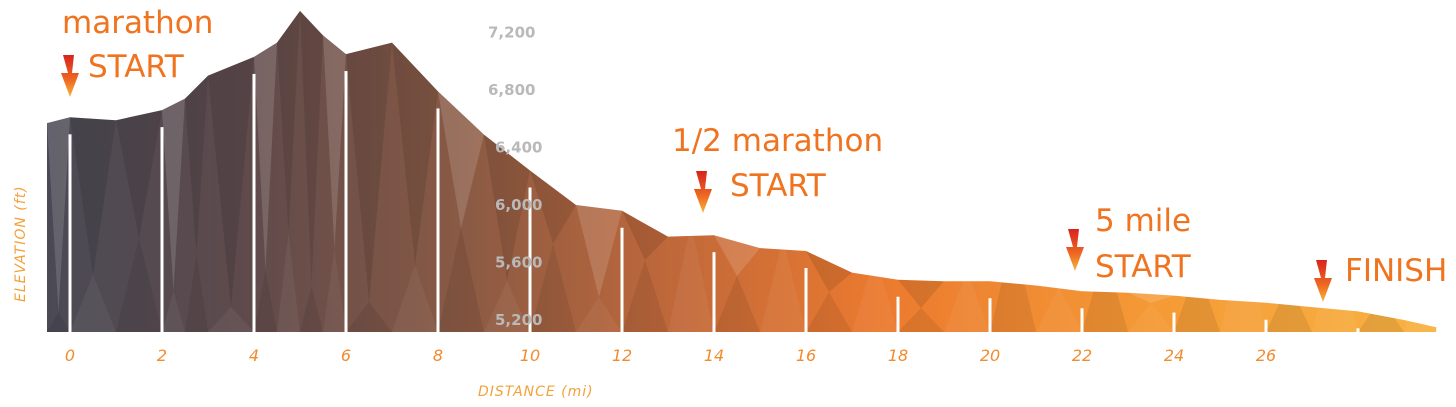 This screenshot has width=1456, height=407. I want to click on y-tick-label: 6,000, so click(518, 205).